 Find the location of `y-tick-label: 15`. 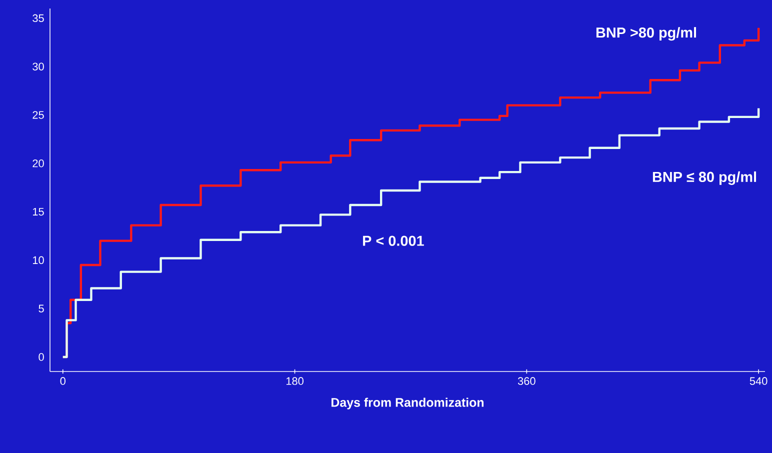

y-tick-label: 15 is located at coordinates (38, 212).